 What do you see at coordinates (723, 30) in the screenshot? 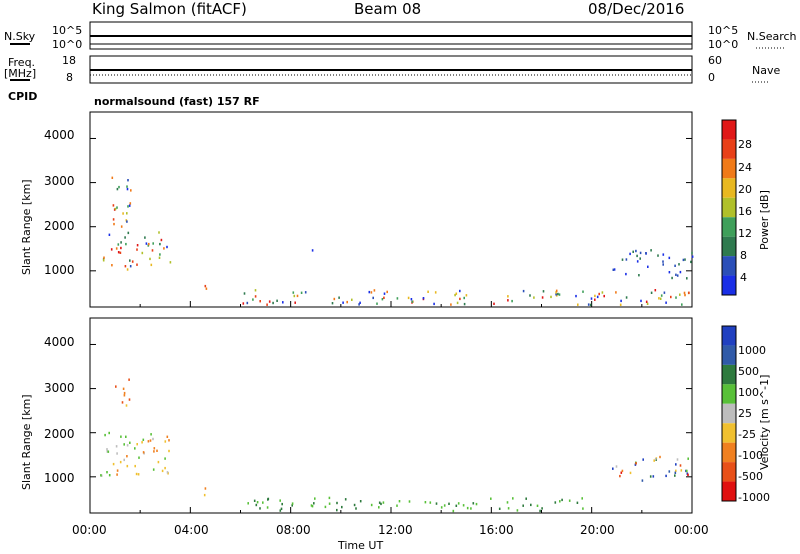
I see `nsearch-tick-high: 10^5` at bounding box center [723, 30].